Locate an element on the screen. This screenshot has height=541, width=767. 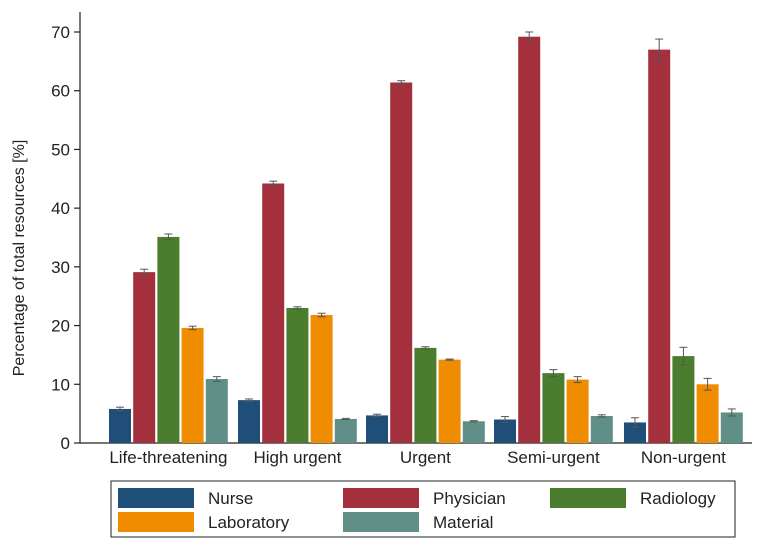
x-category-label: Urgent is located at coordinates (425, 457).